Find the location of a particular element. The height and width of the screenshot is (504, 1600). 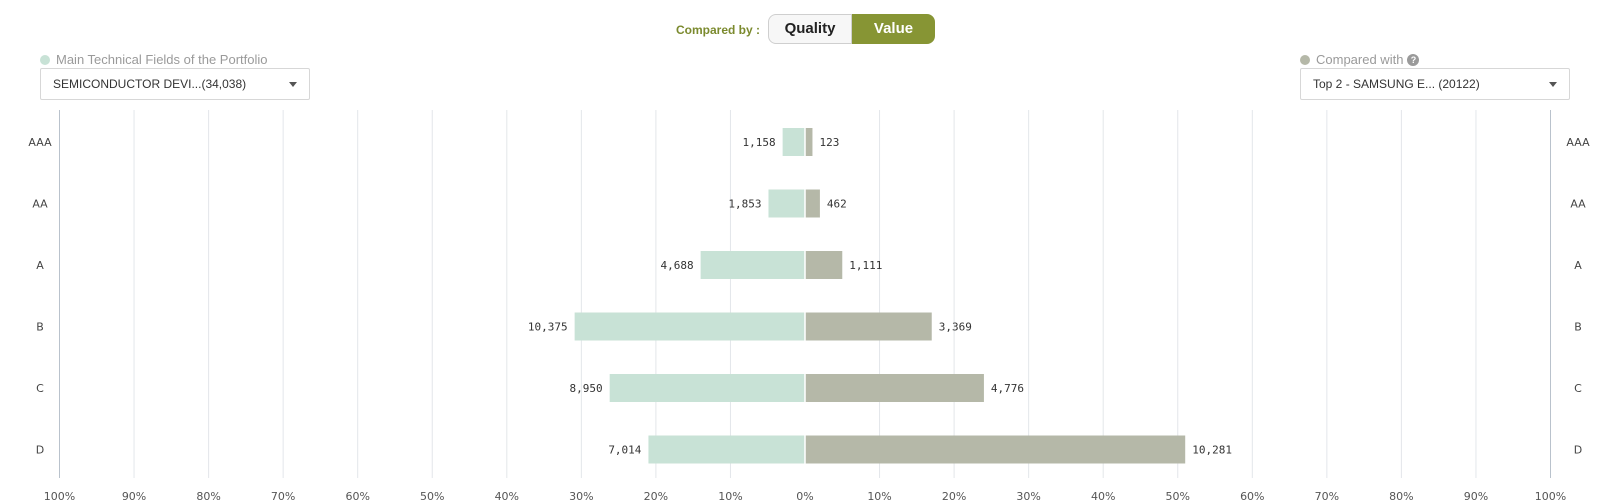

data-label-left: 1,853 is located at coordinates (744, 204).